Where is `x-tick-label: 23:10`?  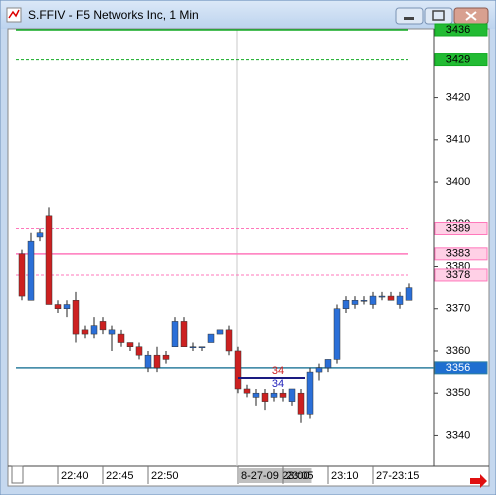
x-tick-label: 23:10 is located at coordinates (345, 476).